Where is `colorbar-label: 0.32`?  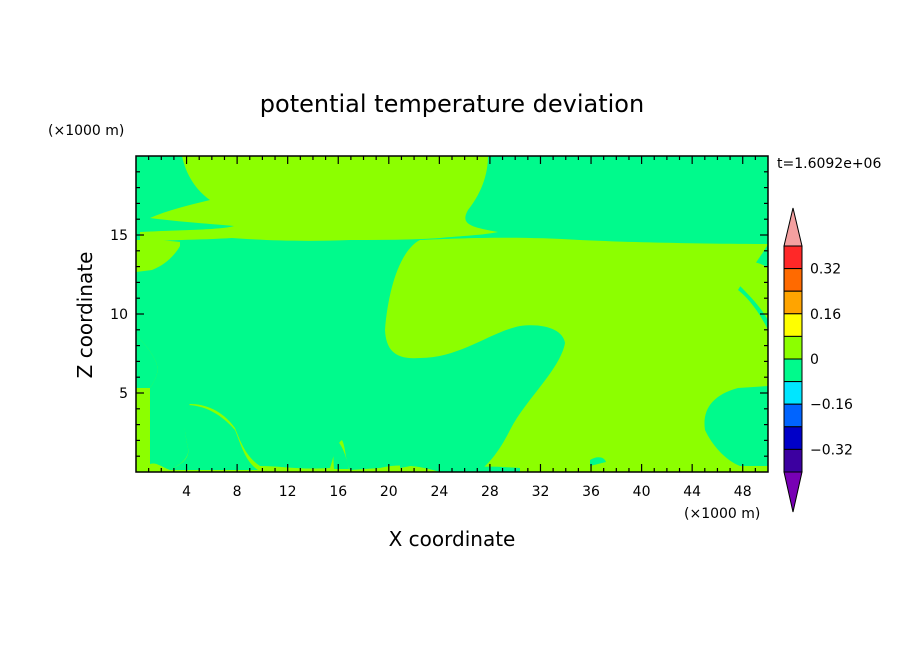
colorbar-label: 0.32 is located at coordinates (825, 270).